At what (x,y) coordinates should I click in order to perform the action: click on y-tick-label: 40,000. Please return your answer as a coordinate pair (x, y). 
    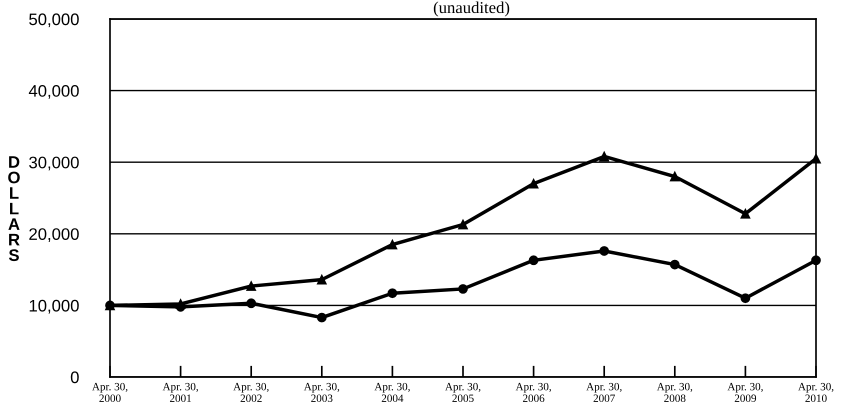
    Looking at the image, I should click on (53, 92).